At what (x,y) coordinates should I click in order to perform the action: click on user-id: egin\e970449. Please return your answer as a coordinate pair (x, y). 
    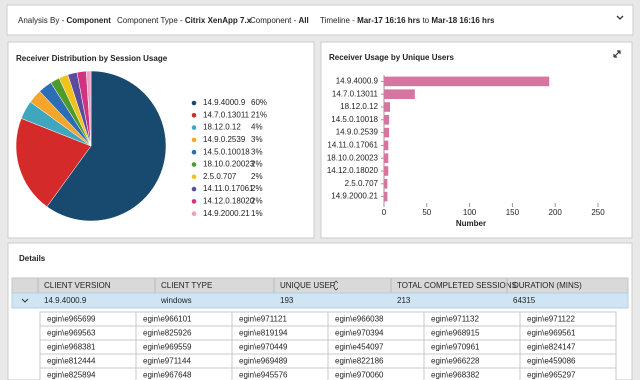
    Looking at the image, I should click on (263, 347).